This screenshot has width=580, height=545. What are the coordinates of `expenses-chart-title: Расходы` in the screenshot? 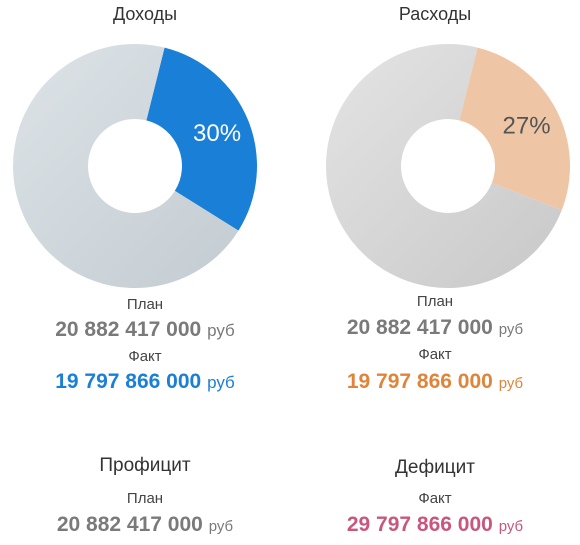 It's located at (435, 14).